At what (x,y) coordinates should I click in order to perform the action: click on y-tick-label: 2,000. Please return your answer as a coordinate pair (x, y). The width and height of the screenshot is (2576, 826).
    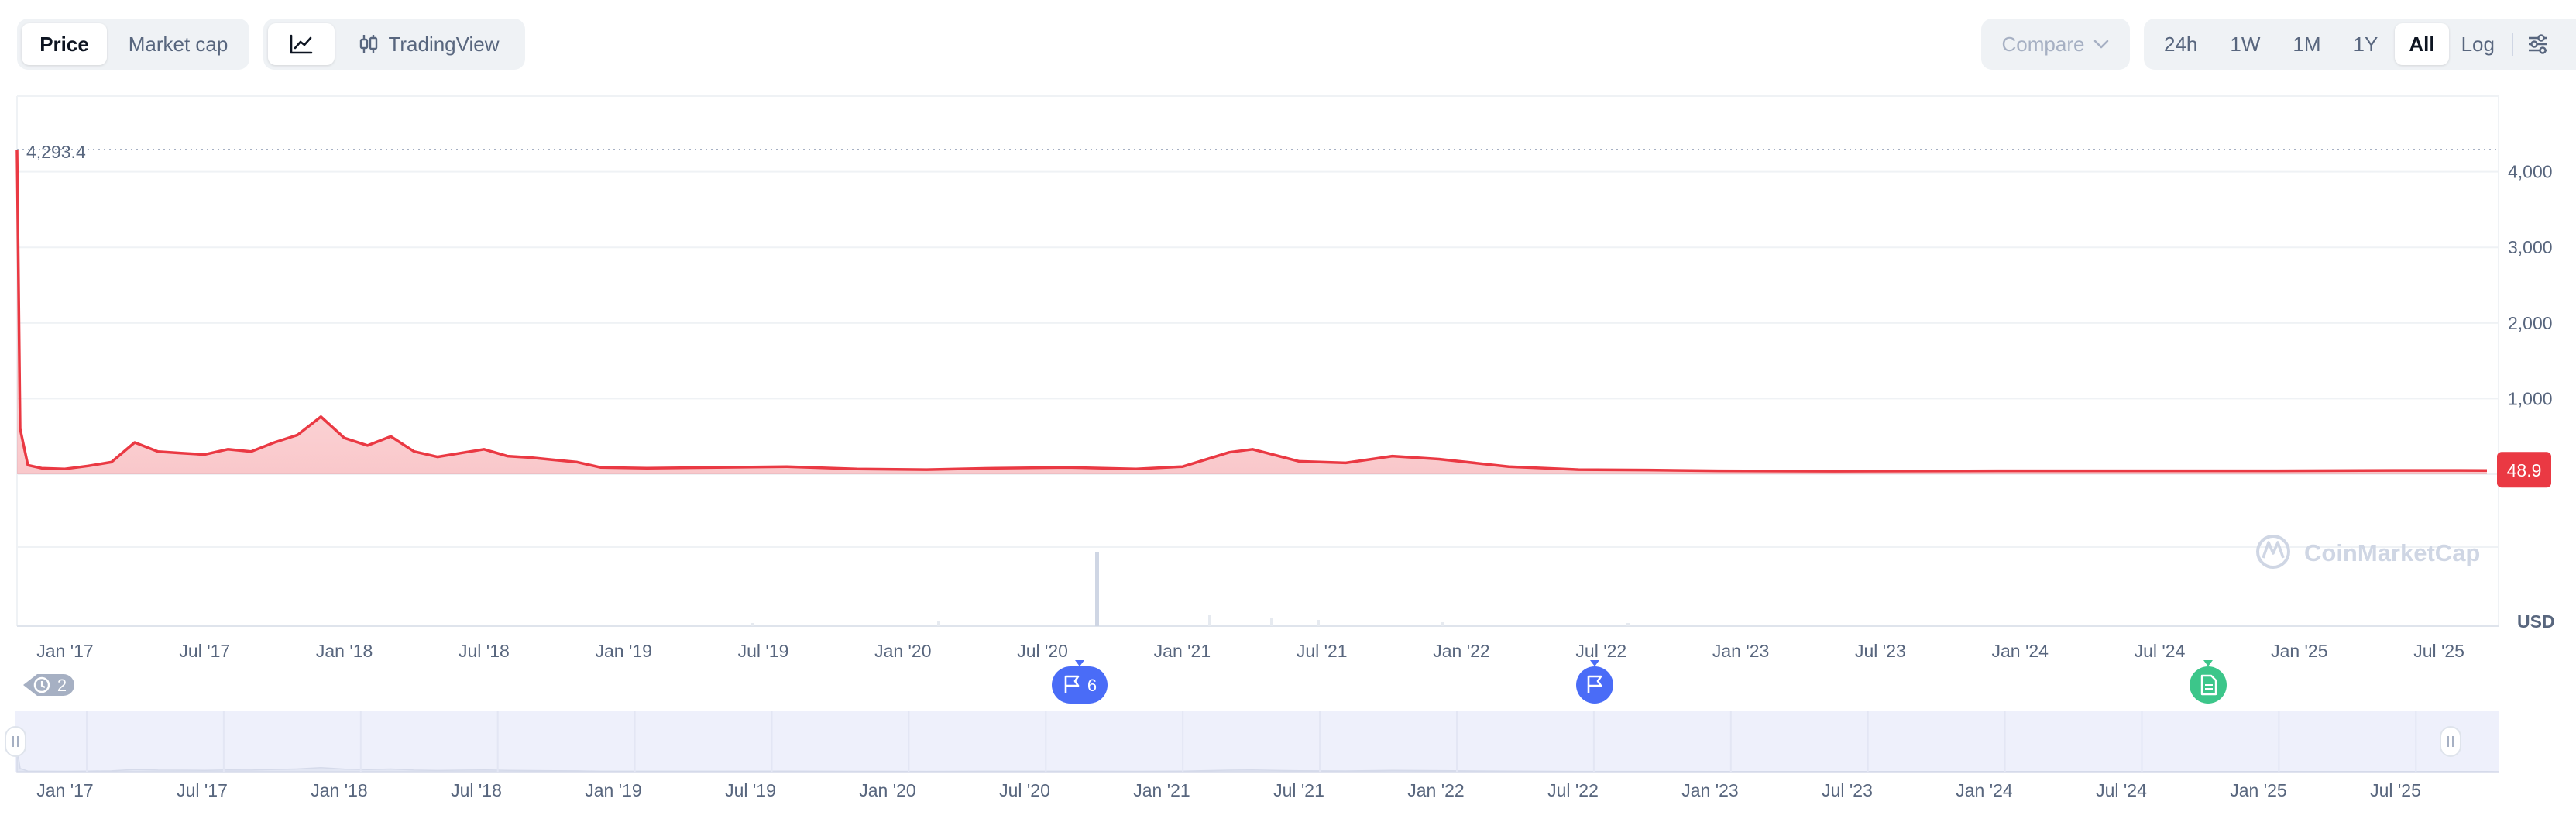
    Looking at the image, I should click on (2530, 323).